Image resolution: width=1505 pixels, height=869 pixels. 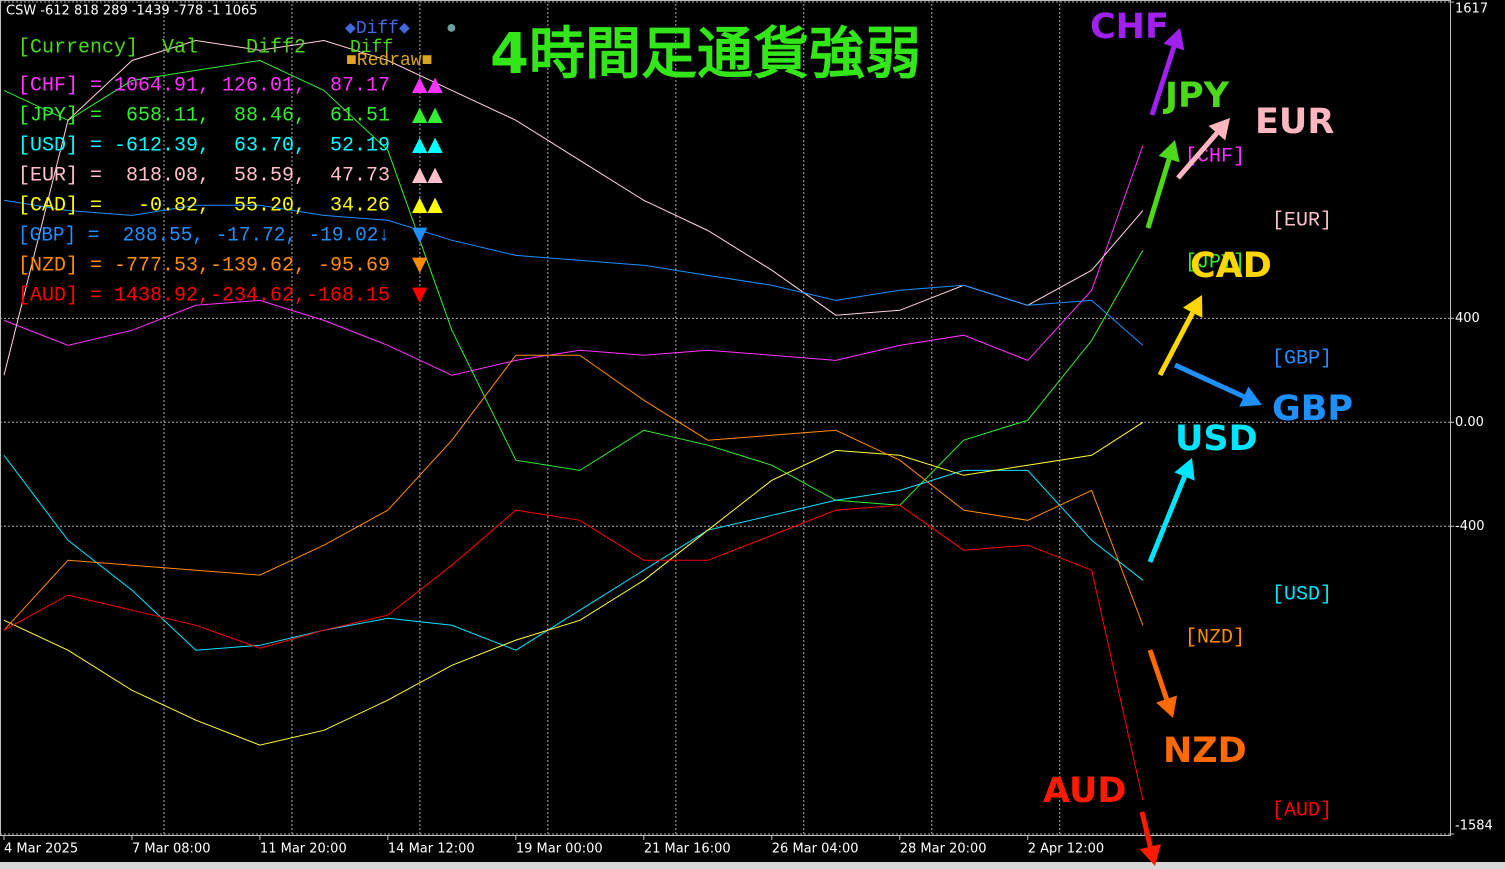 What do you see at coordinates (1302, 220) in the screenshot?
I see `end-label: [EUR]` at bounding box center [1302, 220].